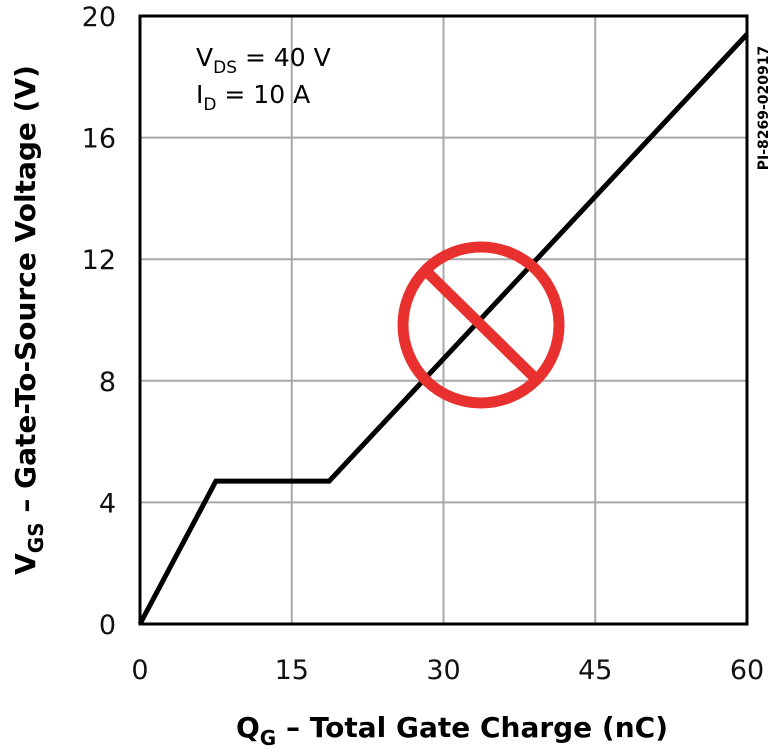  I want to click on y-tick-label: 12, so click(99, 260).